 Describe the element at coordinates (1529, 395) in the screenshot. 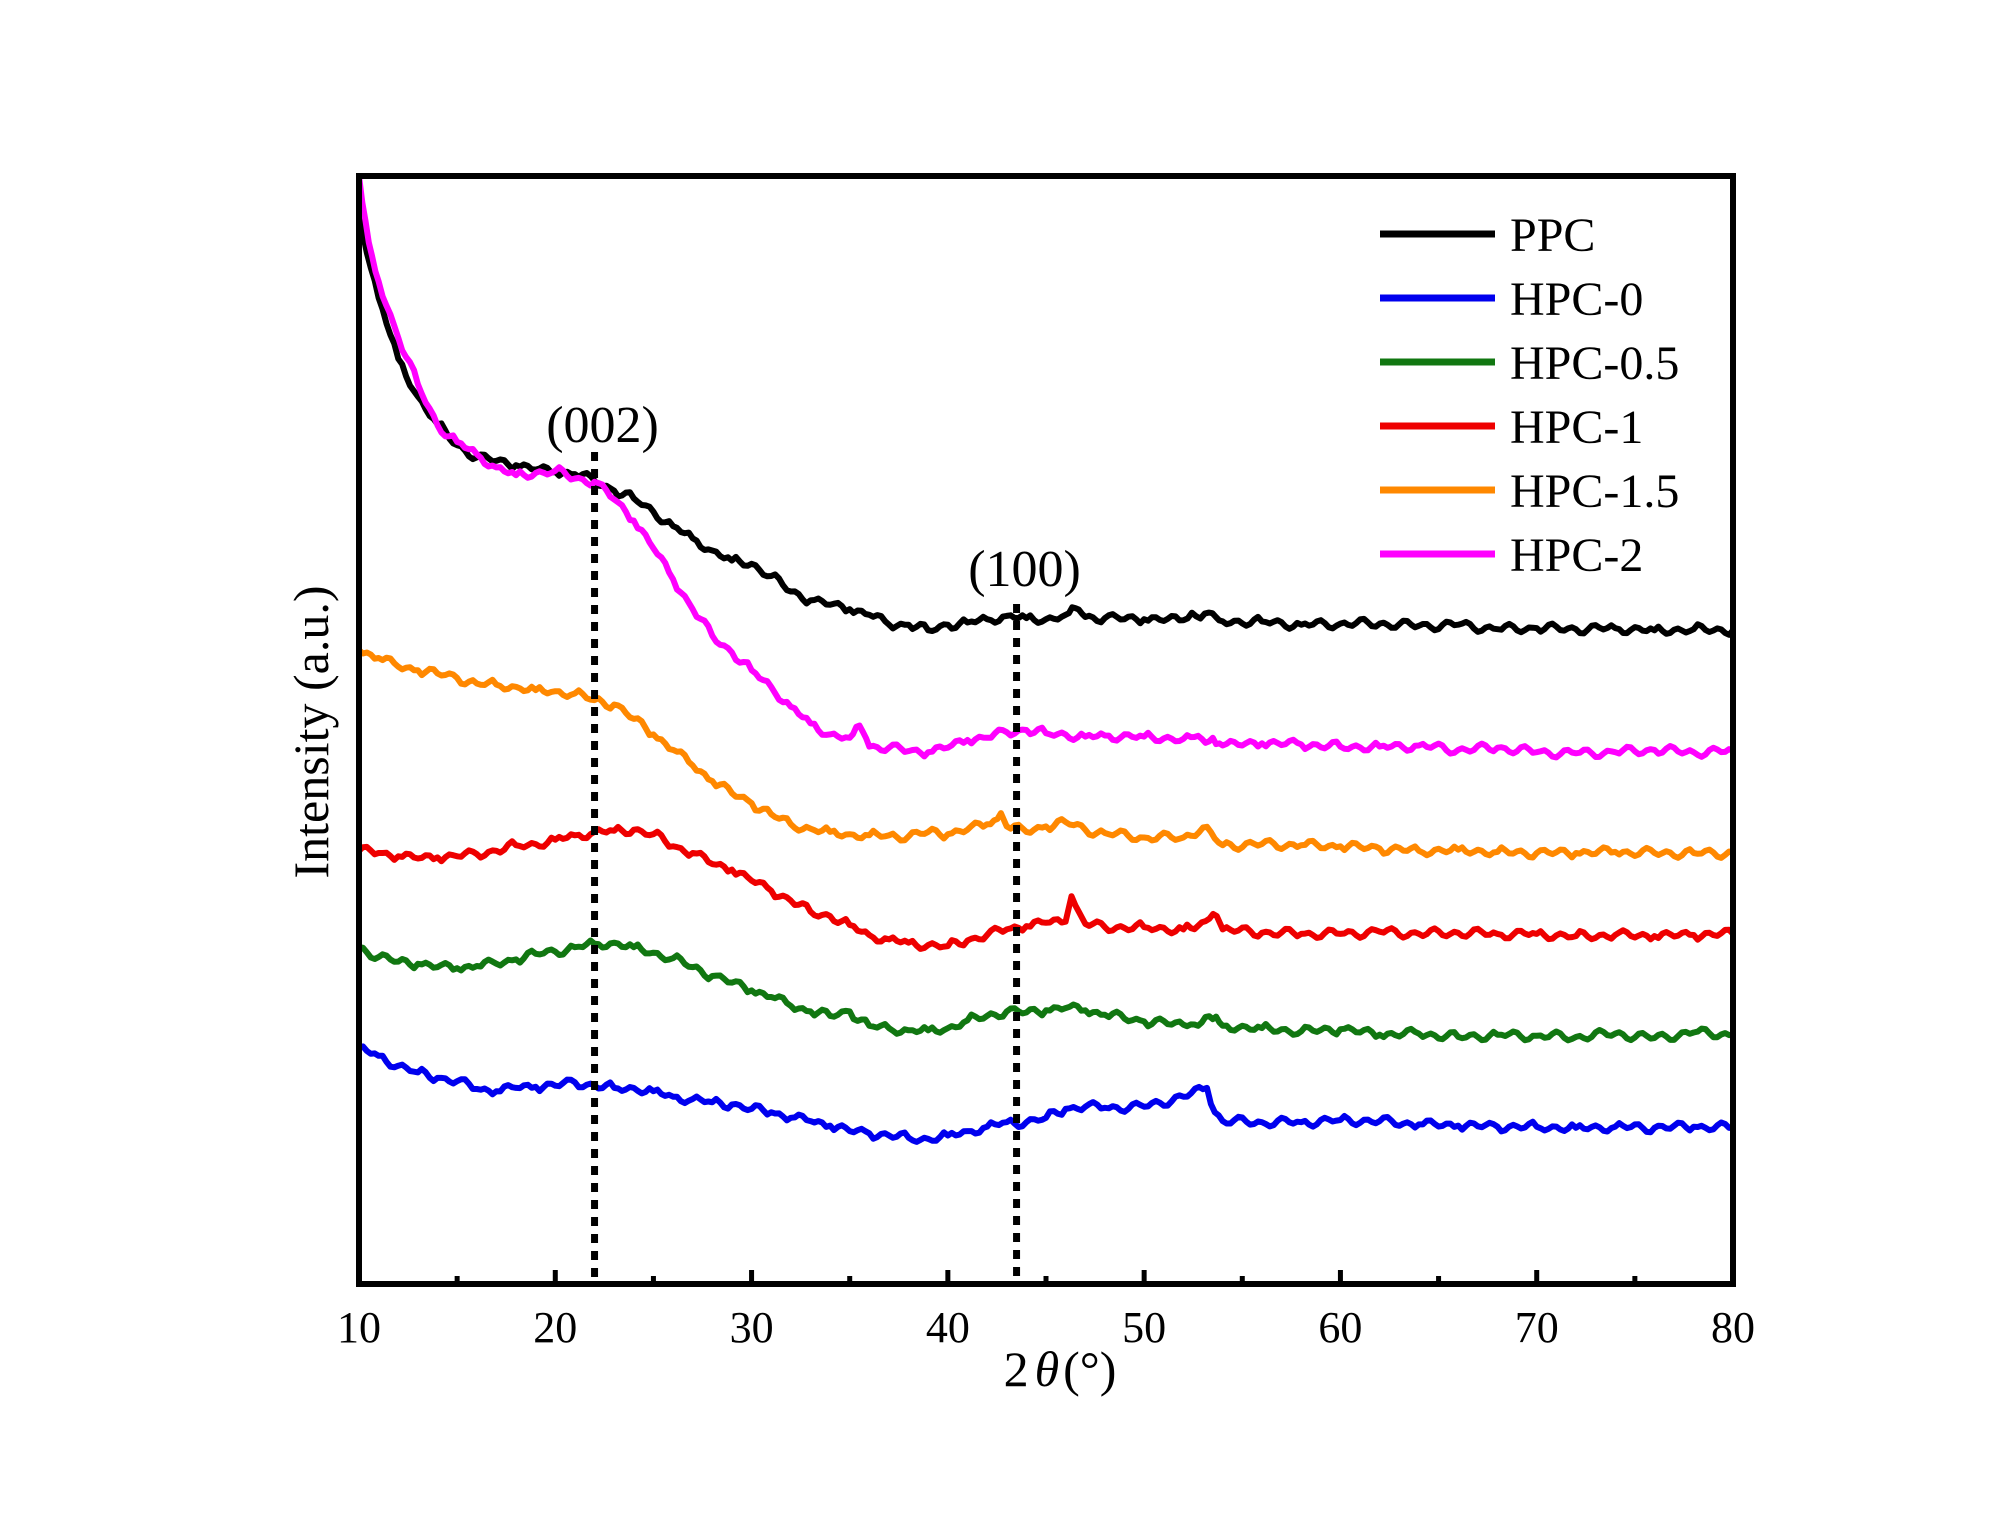

I see `legend: PPC HPC-0 HPC-0.5 HPC-1 HPC-1.5 HPC-2` at that location.